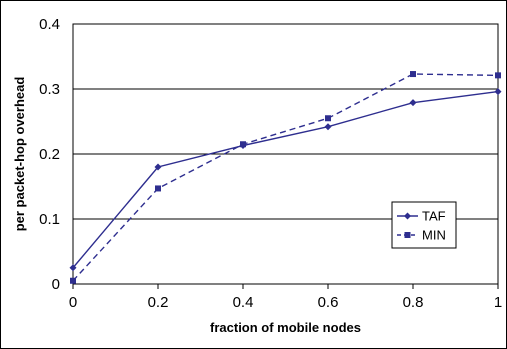  Describe the element at coordinates (285, 327) in the screenshot. I see `x-axis-title: fraction of mobile nodes` at that location.